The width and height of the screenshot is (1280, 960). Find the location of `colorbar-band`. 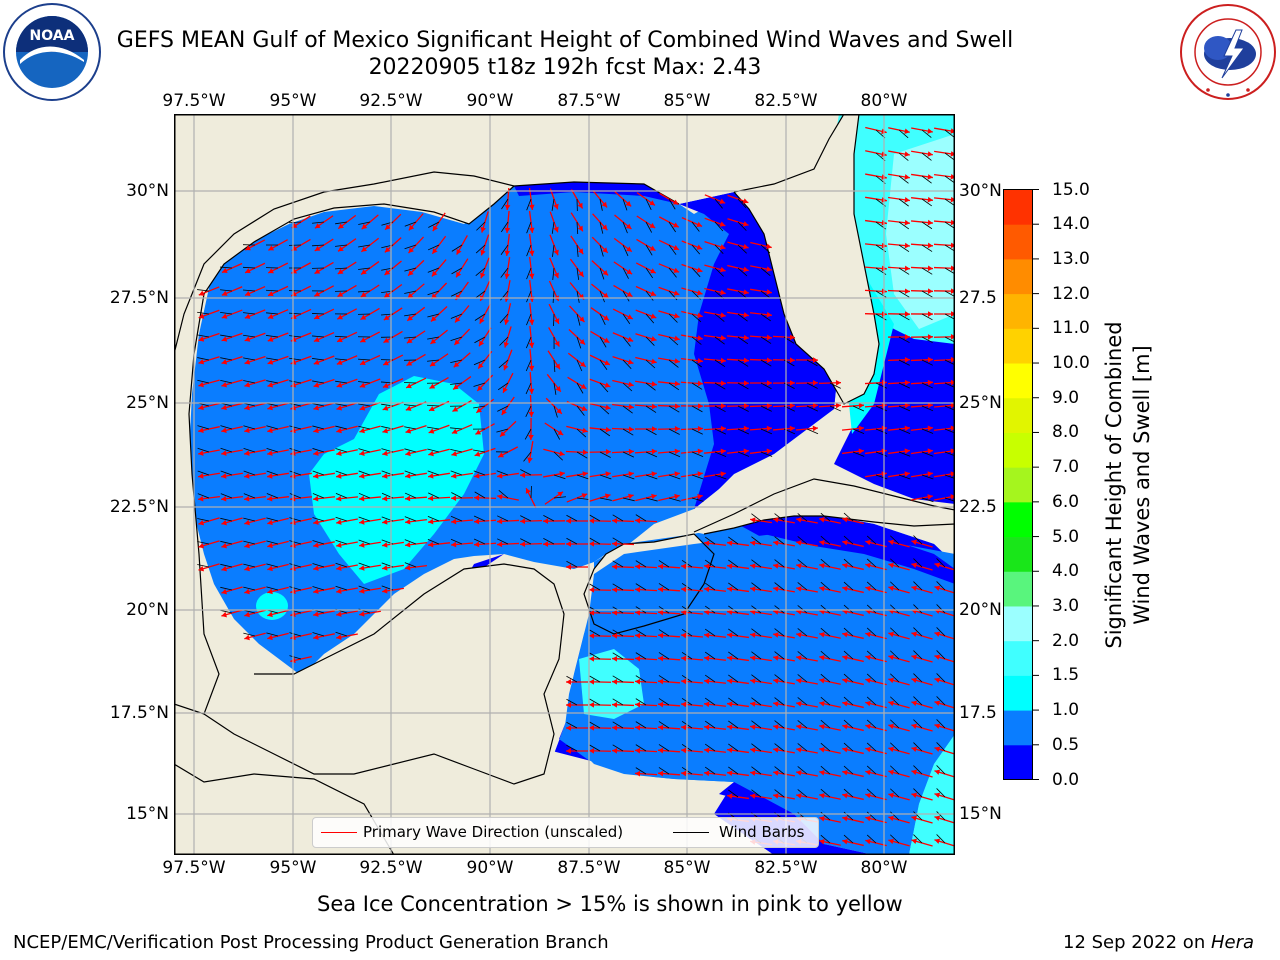

colorbar-band is located at coordinates (1018, 346).